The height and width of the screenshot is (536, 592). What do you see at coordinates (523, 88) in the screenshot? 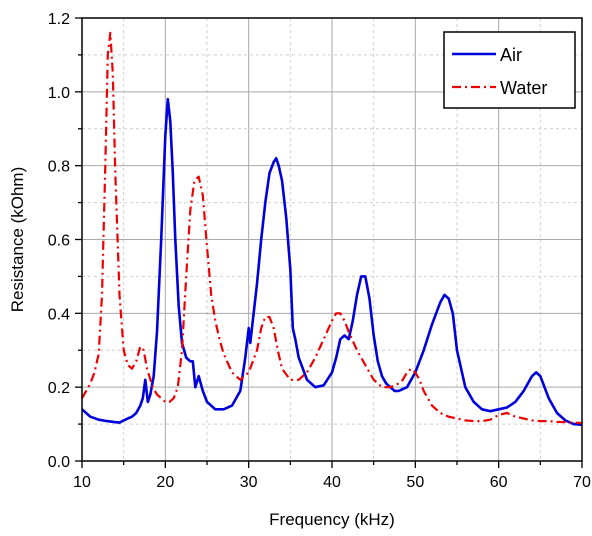
I see `legend-label-water: Water` at bounding box center [523, 88].